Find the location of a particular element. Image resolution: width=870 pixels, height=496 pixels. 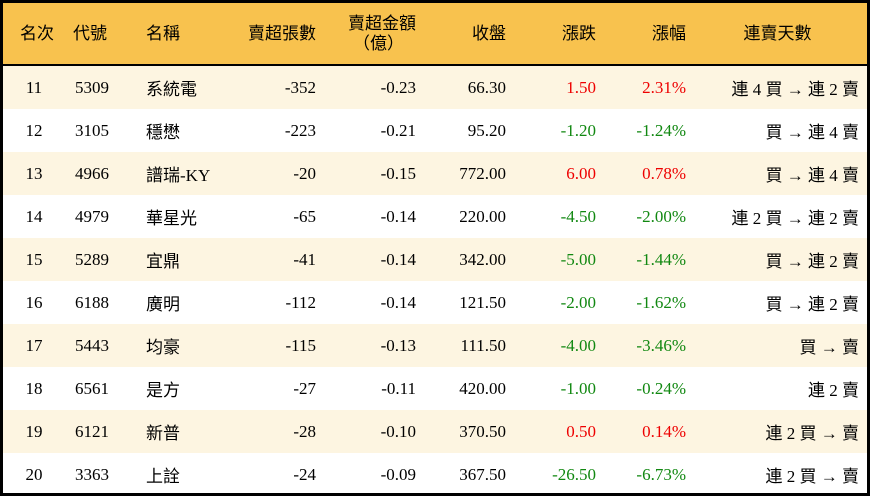

close-cell: 772.00 is located at coordinates (463, 173).